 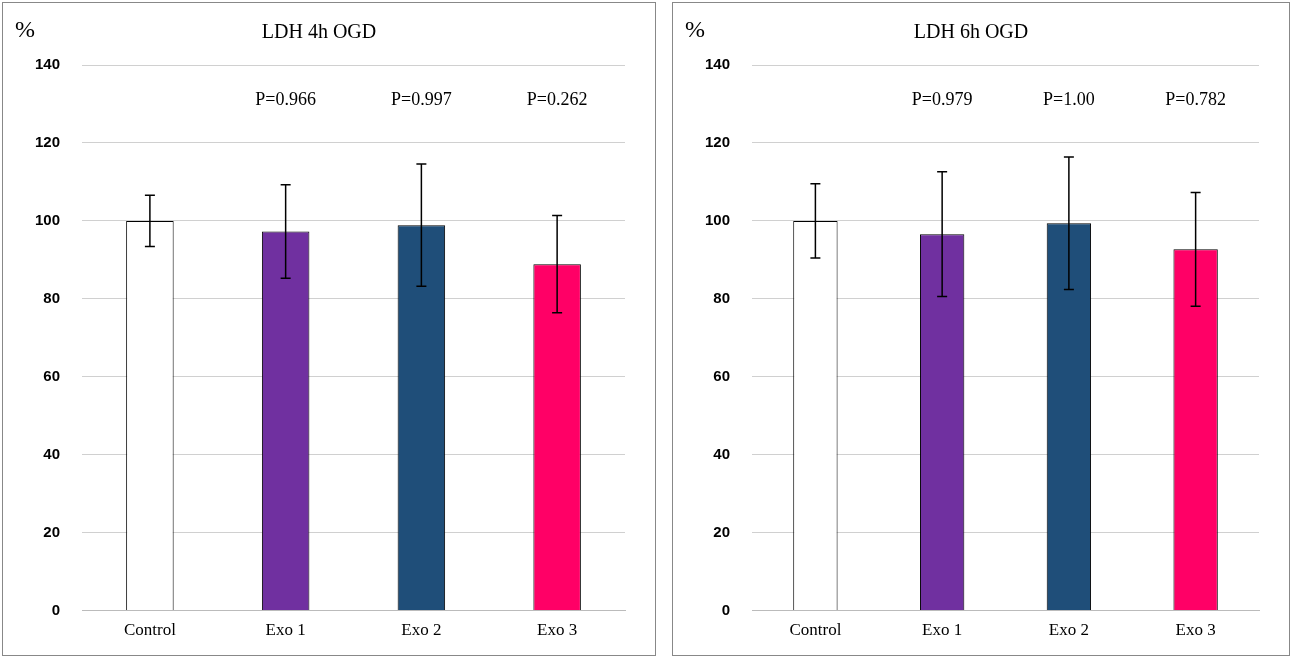 What do you see at coordinates (942, 98) in the screenshot?
I see `annotation: P=0.979` at bounding box center [942, 98].